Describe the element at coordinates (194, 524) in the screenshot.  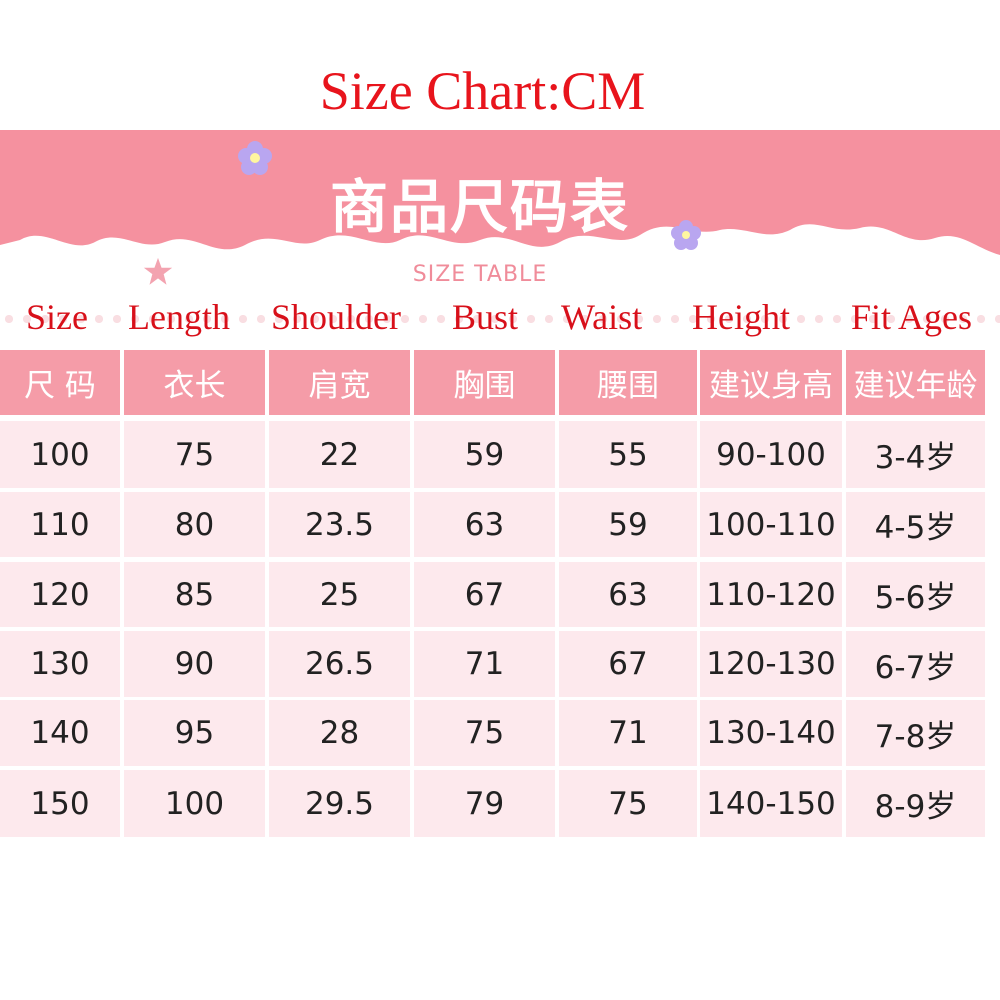
I see `table-cell: 80` at that location.